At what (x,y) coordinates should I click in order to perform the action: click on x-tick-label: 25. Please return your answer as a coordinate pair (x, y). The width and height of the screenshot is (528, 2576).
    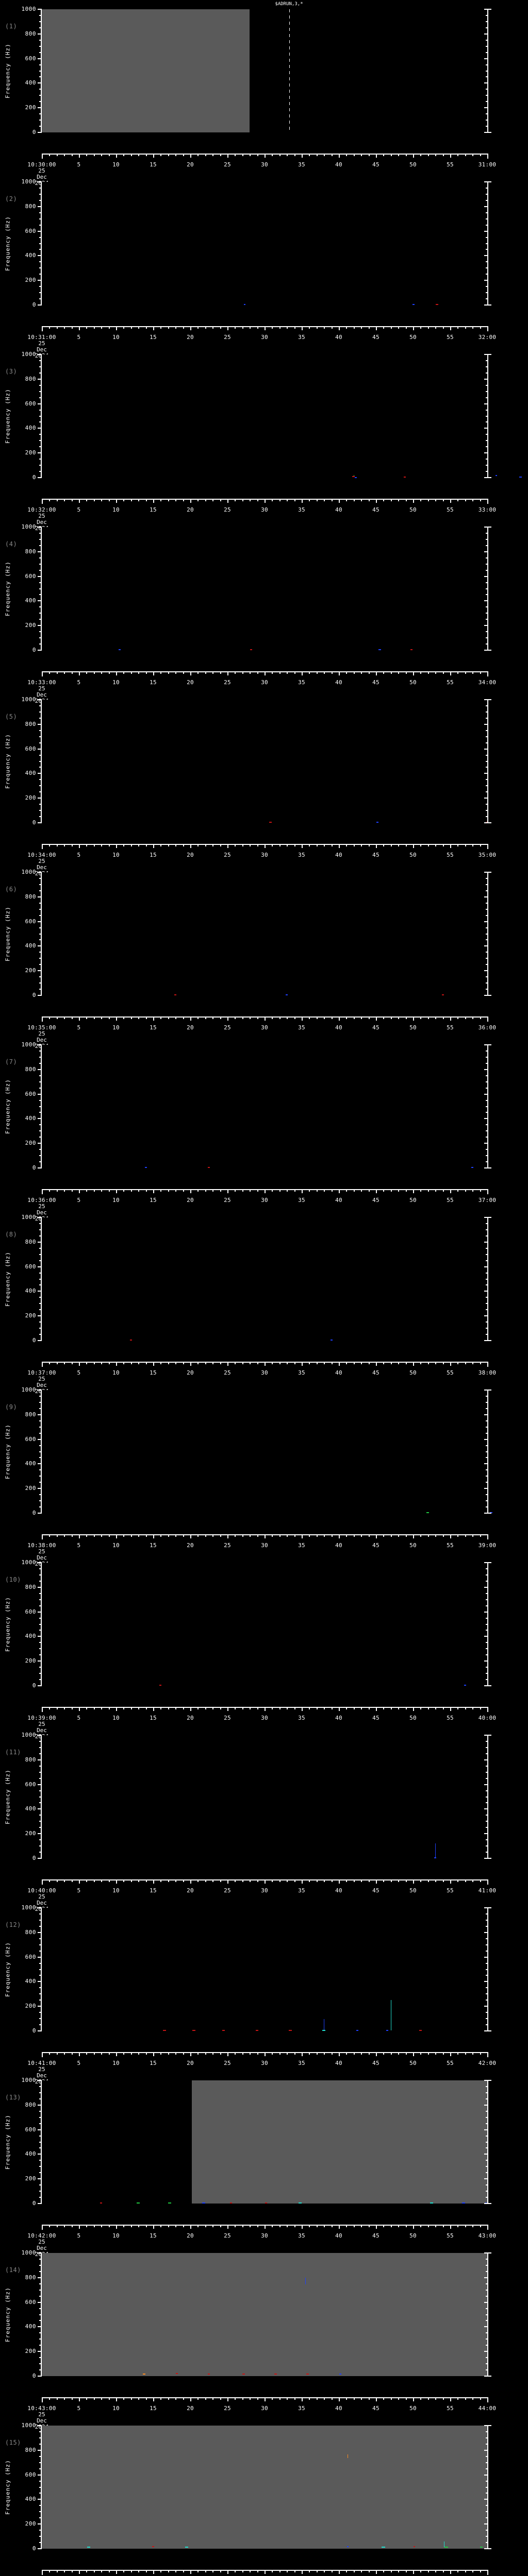
    Looking at the image, I should click on (228, 855).